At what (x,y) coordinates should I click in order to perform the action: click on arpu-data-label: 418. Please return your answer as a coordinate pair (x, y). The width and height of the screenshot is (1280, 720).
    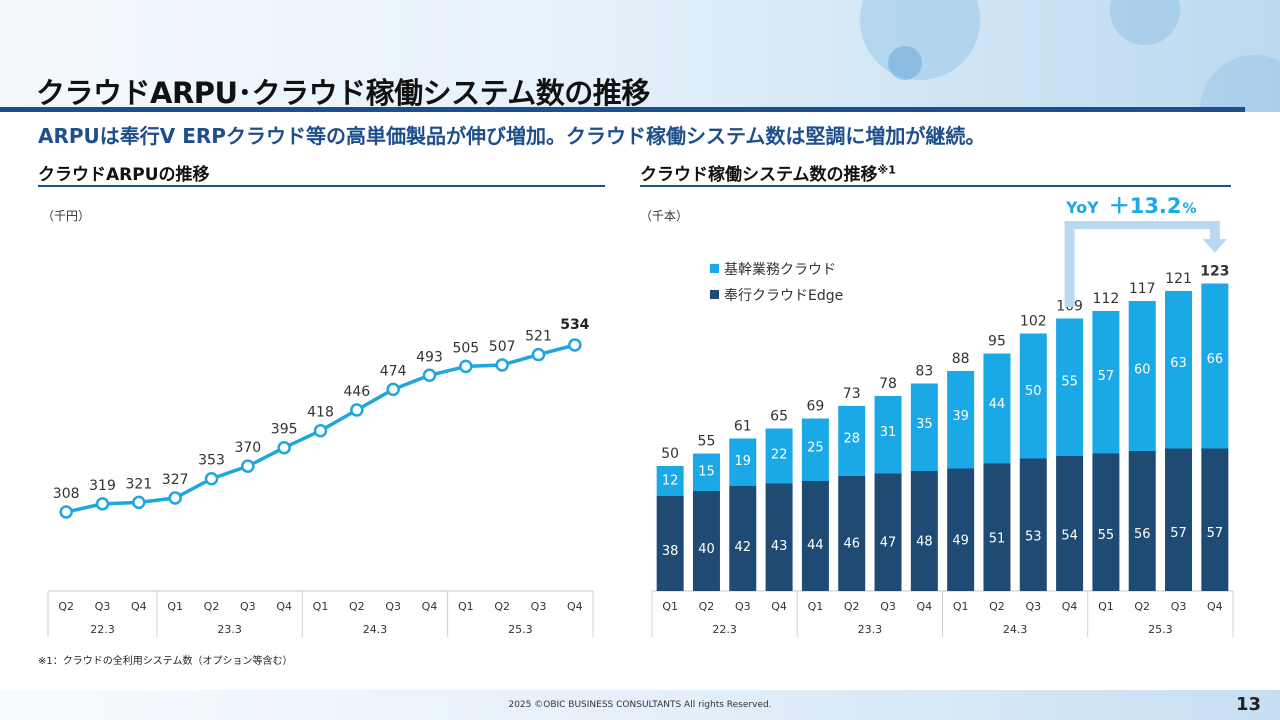
    Looking at the image, I should click on (320, 413).